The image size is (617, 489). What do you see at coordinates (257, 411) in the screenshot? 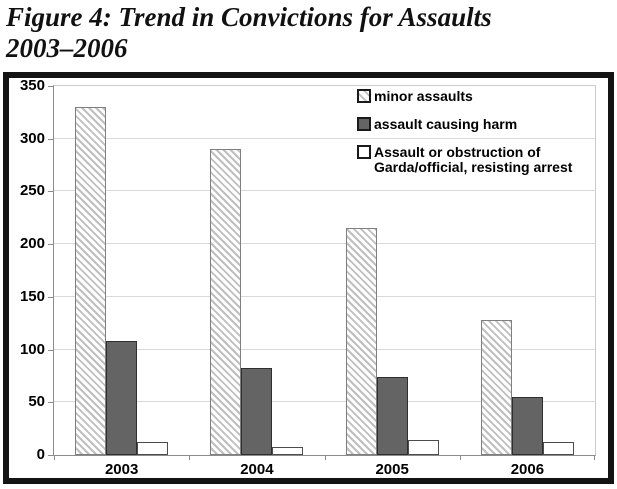
I see `bar-assault-causing-harm-2004` at bounding box center [257, 411].